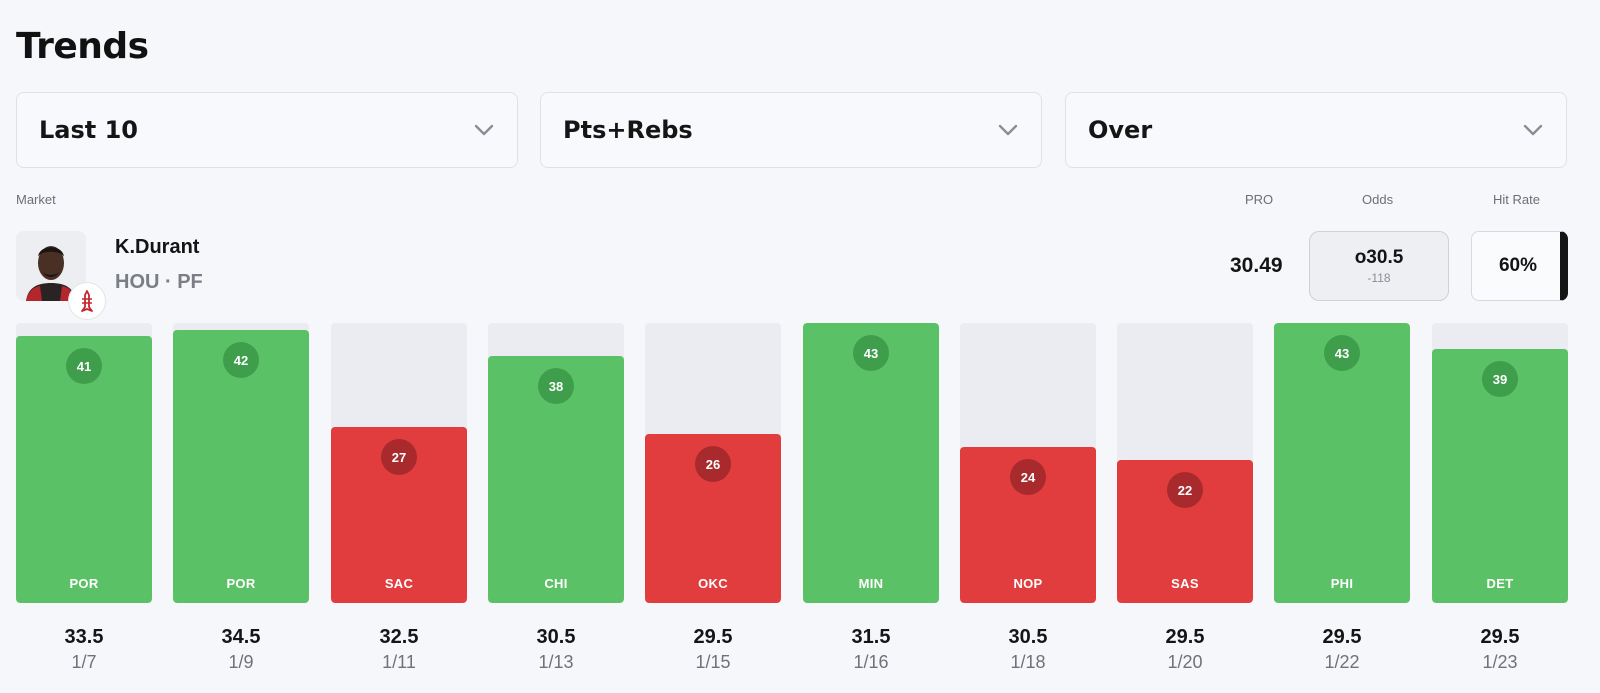 The image size is (1600, 693). I want to click on game-bar: 26 OKC, so click(713, 518).